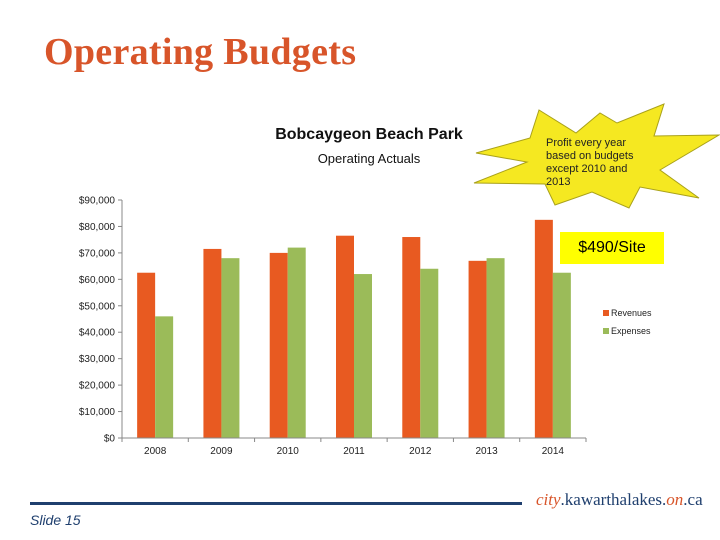 The image size is (720, 540). What do you see at coordinates (200, 52) in the screenshot?
I see `slide-title: Operating Budgets` at bounding box center [200, 52].